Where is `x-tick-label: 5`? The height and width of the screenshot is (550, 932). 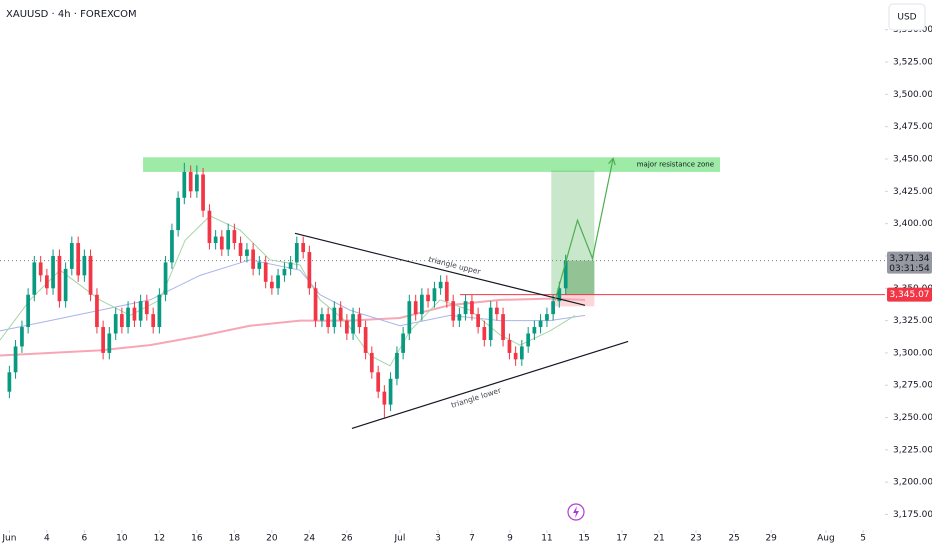 x-tick-label: 5 is located at coordinates (863, 539).